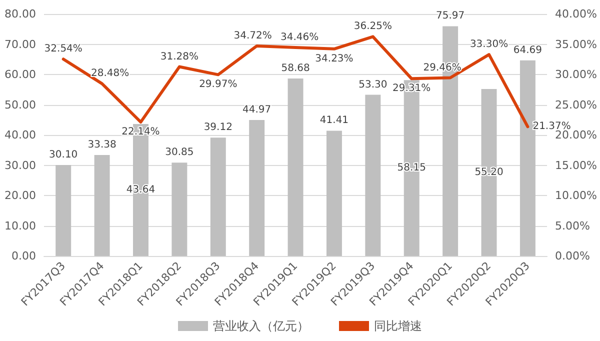  I want to click on y-tick-label: 20.00, so click(20, 195).